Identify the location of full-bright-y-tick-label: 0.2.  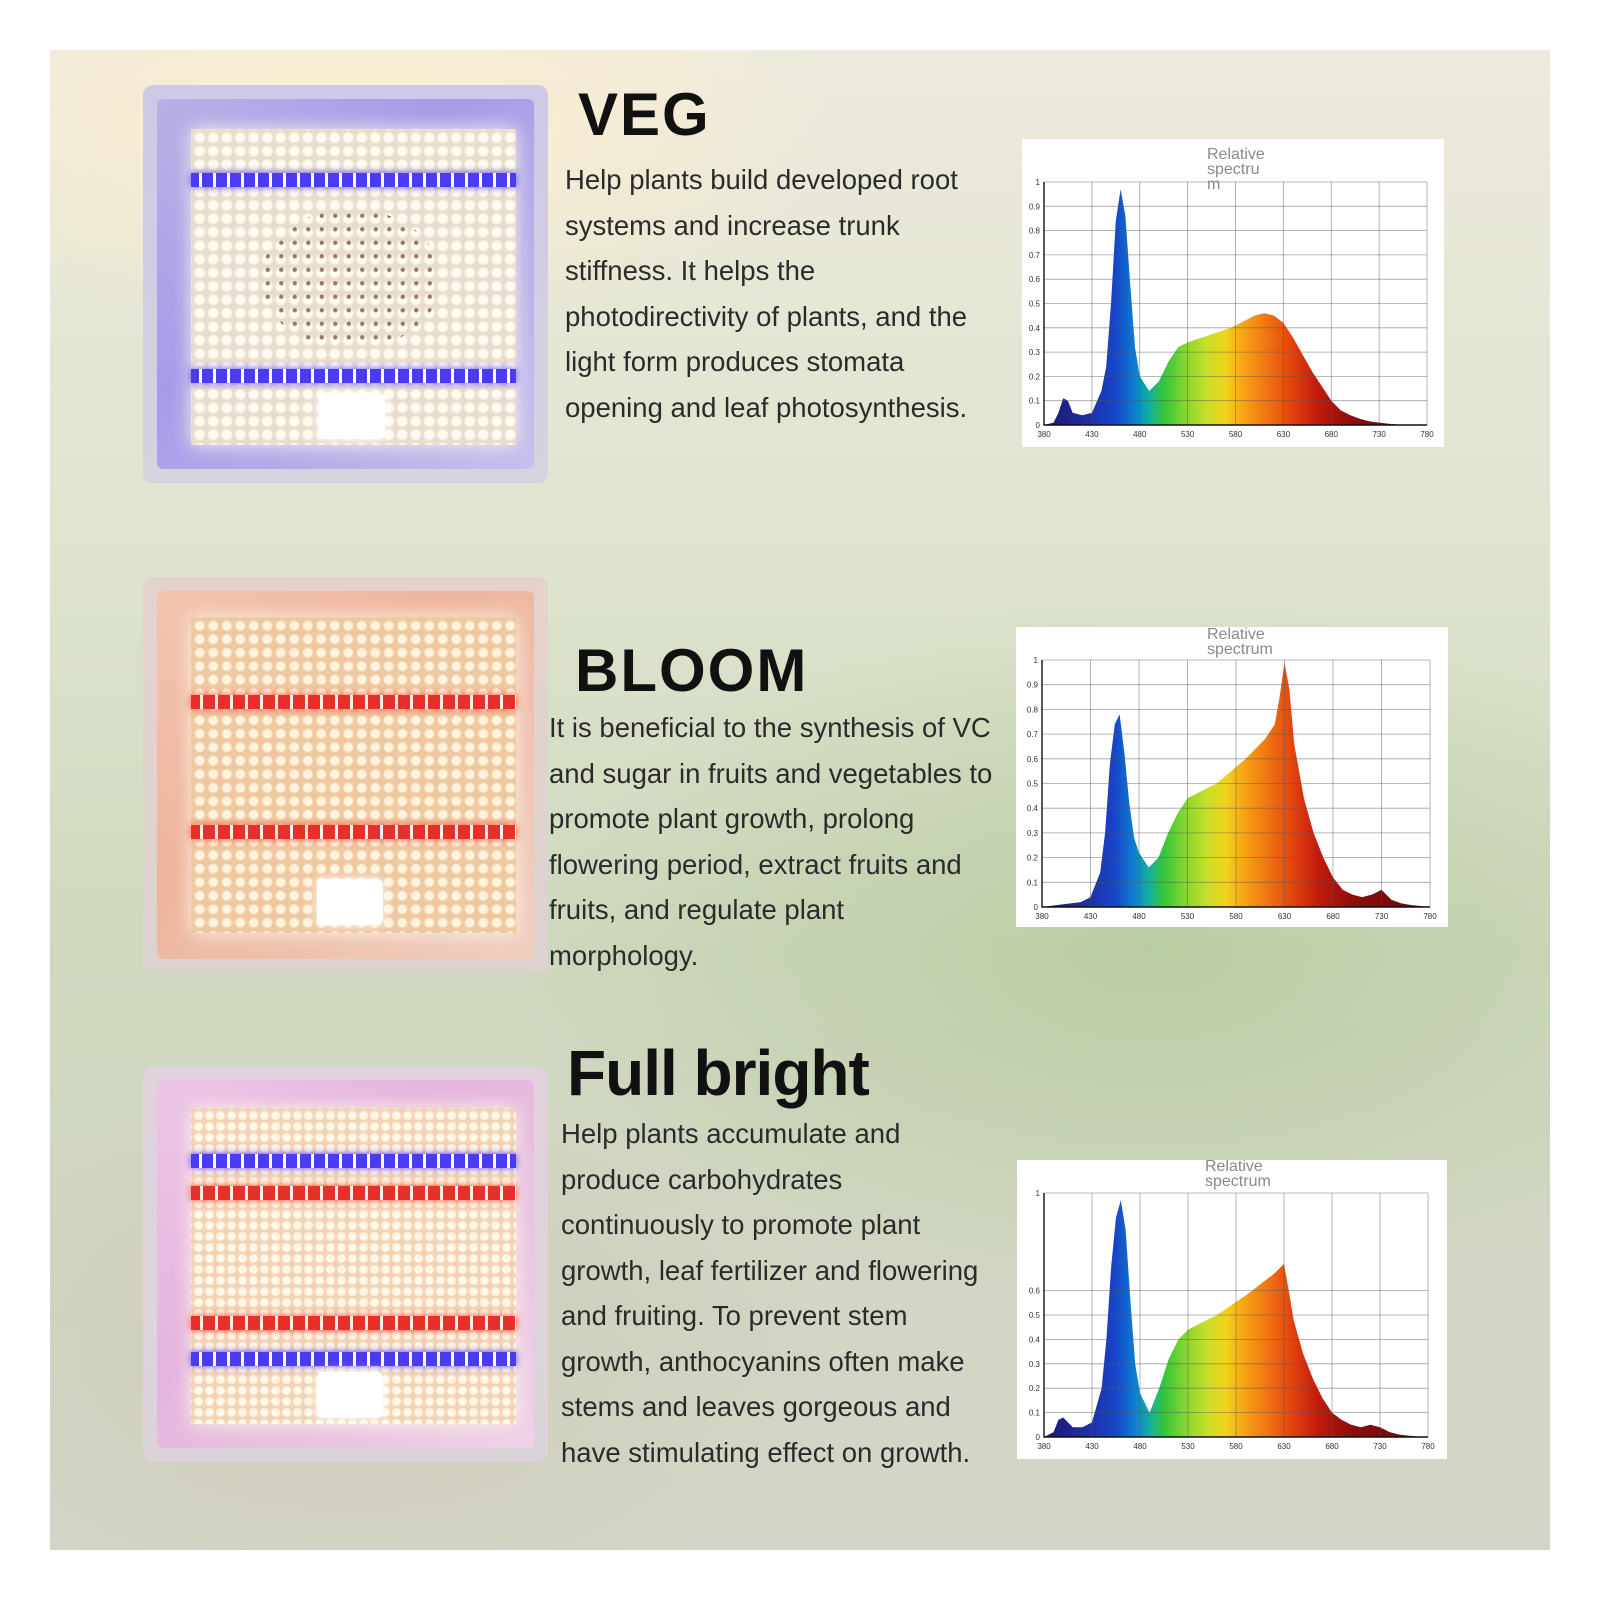
(1035, 1388).